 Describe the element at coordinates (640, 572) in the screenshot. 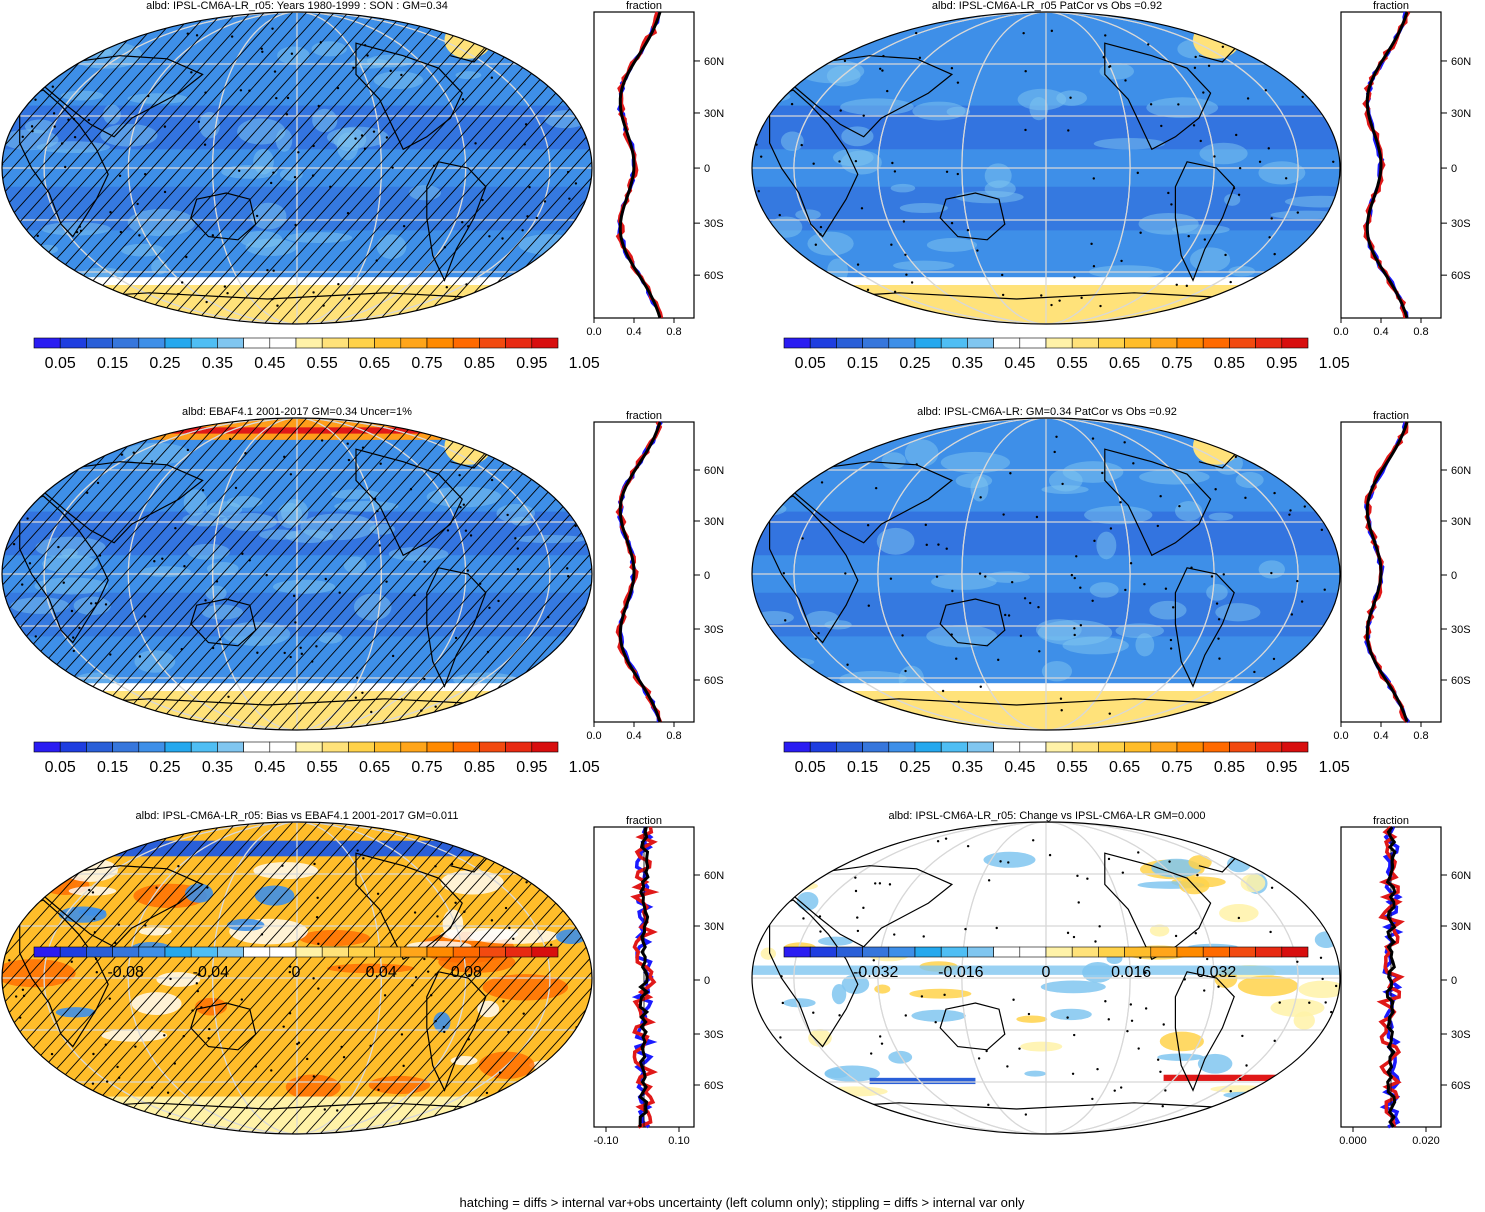

I see `profile-curve` at that location.